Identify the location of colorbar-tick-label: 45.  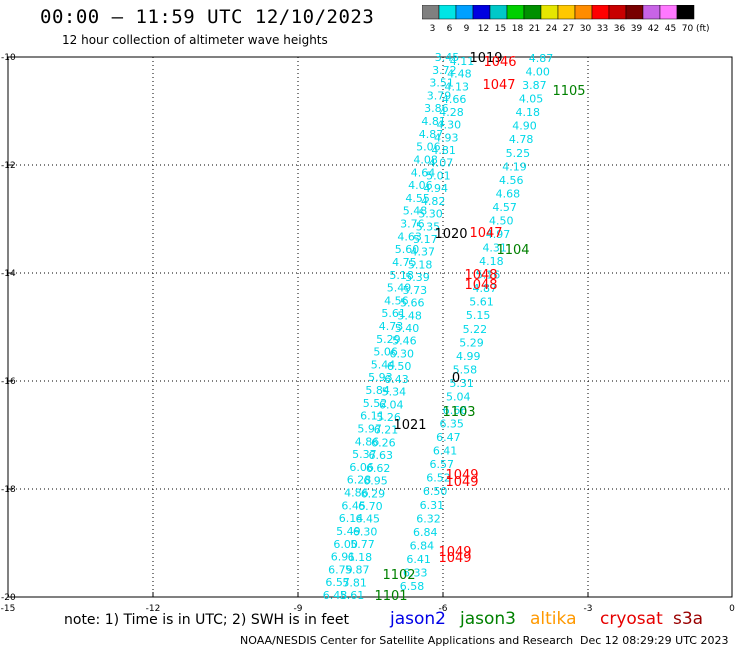
(670, 29).